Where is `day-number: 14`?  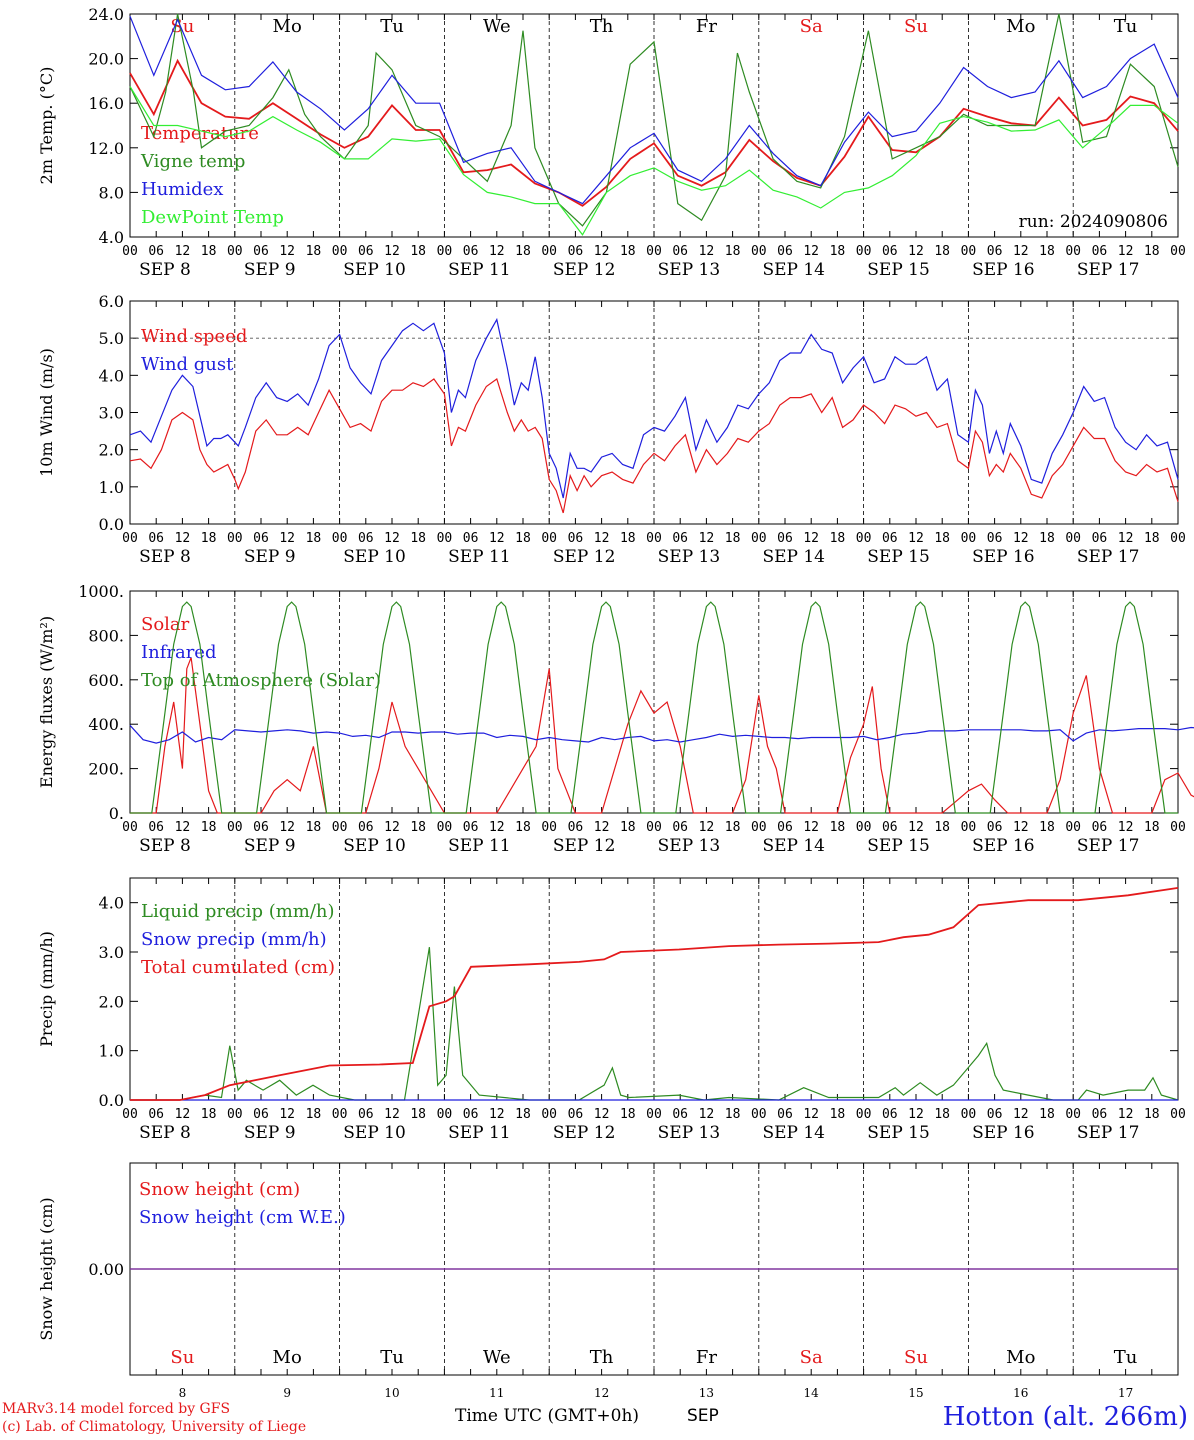 day-number: 14 is located at coordinates (812, 1393).